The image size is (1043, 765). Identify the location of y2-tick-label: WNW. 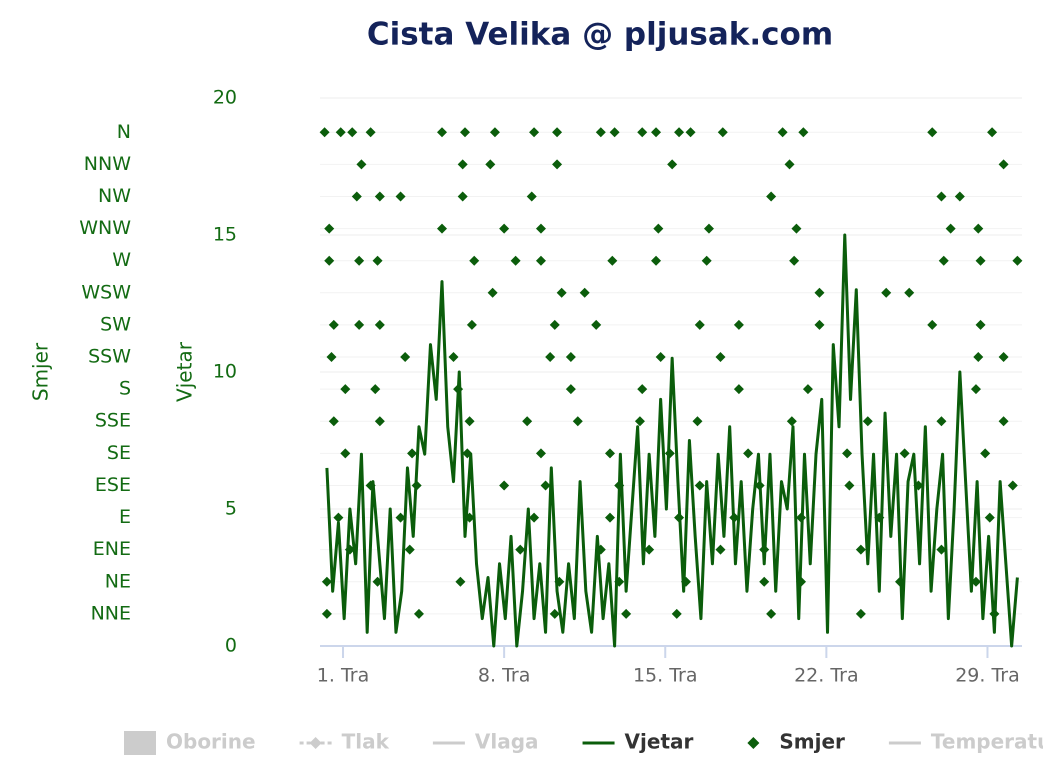
(105, 228).